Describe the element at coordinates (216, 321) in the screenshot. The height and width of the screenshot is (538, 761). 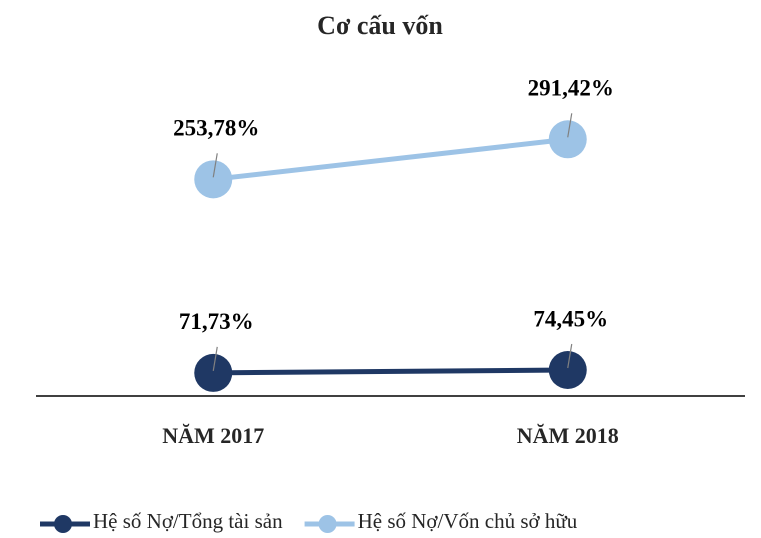
I see `data-label: 71,73%` at that location.